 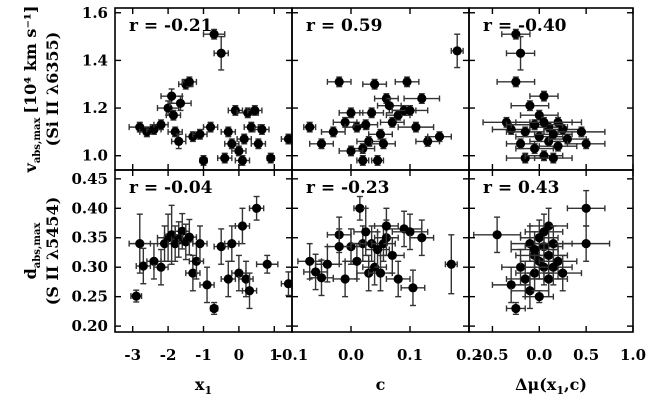 What do you see at coordinates (132, 355) in the screenshot?
I see `x-tick-label: -3` at bounding box center [132, 355].